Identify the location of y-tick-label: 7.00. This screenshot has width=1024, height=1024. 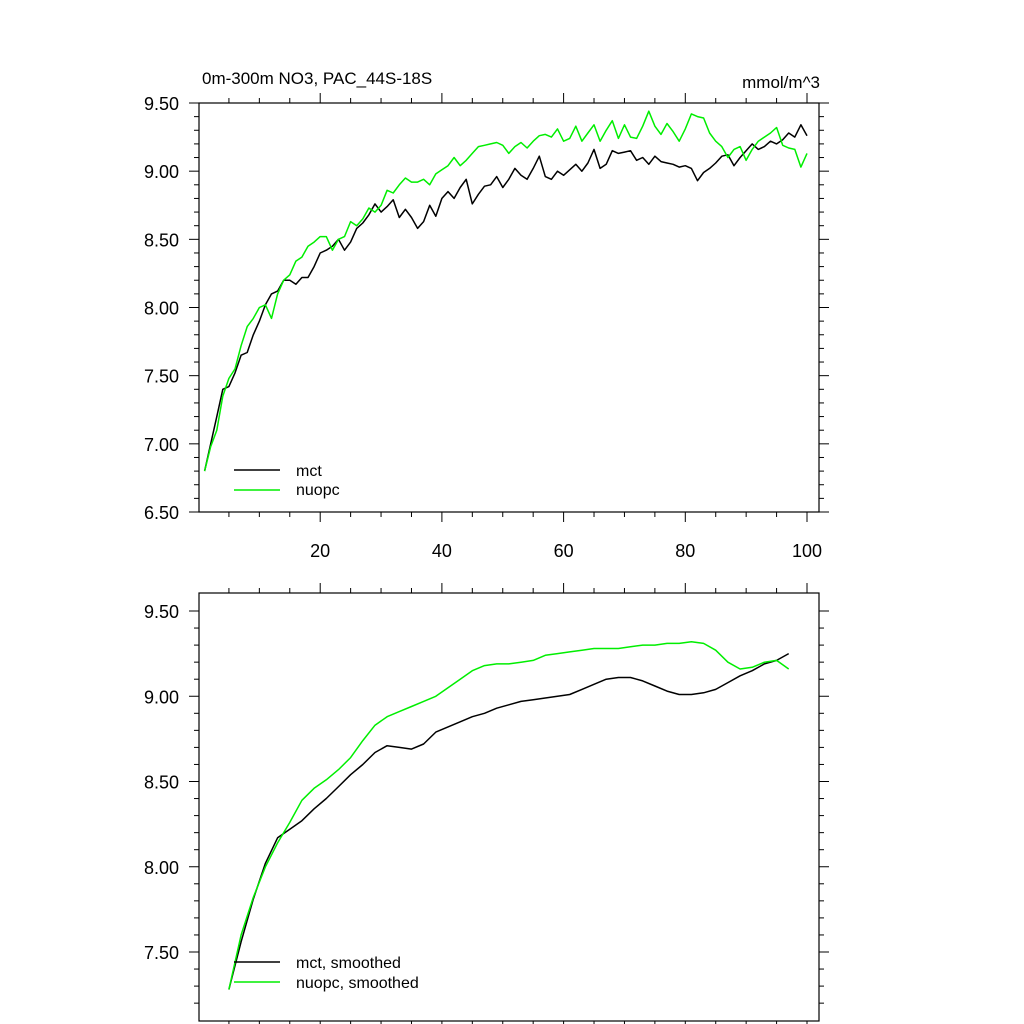
(161, 445).